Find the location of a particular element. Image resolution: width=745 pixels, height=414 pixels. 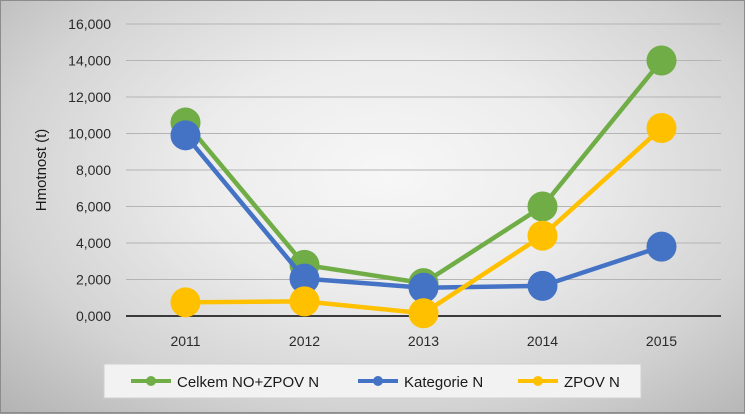

legend: Celkem NO+ZPOV N Kategorie N ZPOV N is located at coordinates (372, 381).